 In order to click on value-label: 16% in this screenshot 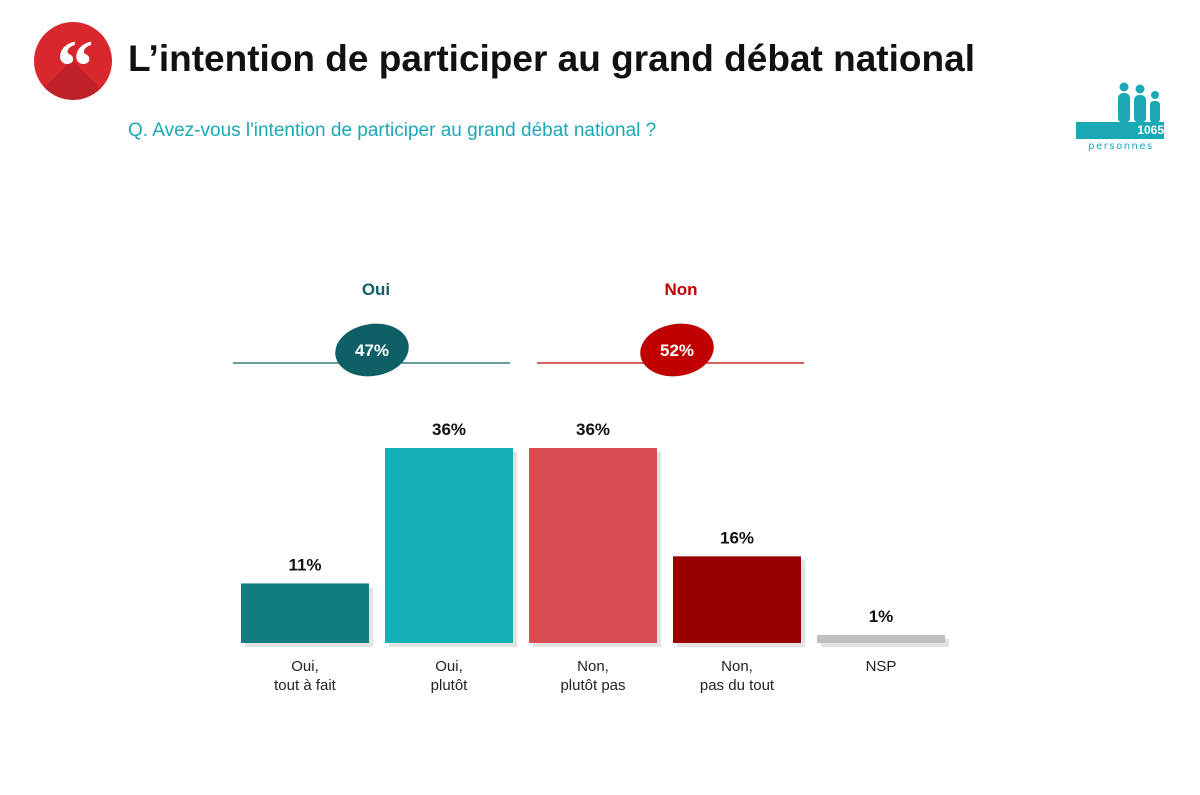, I will do `click(737, 537)`.